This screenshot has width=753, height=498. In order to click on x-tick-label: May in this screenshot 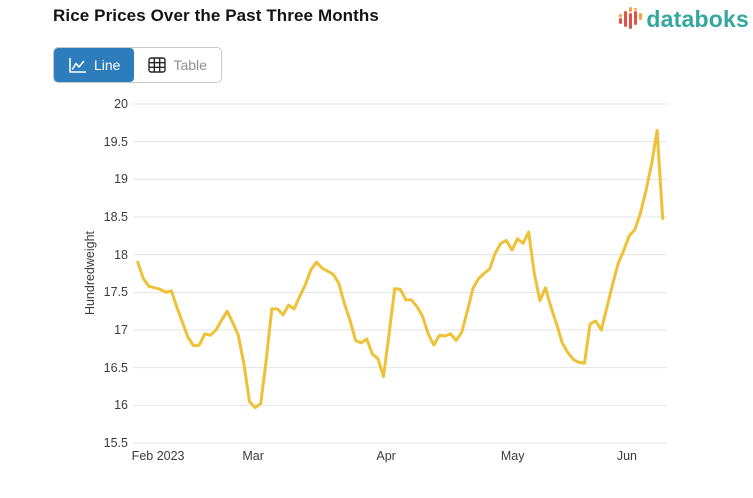, I will do `click(512, 456)`.